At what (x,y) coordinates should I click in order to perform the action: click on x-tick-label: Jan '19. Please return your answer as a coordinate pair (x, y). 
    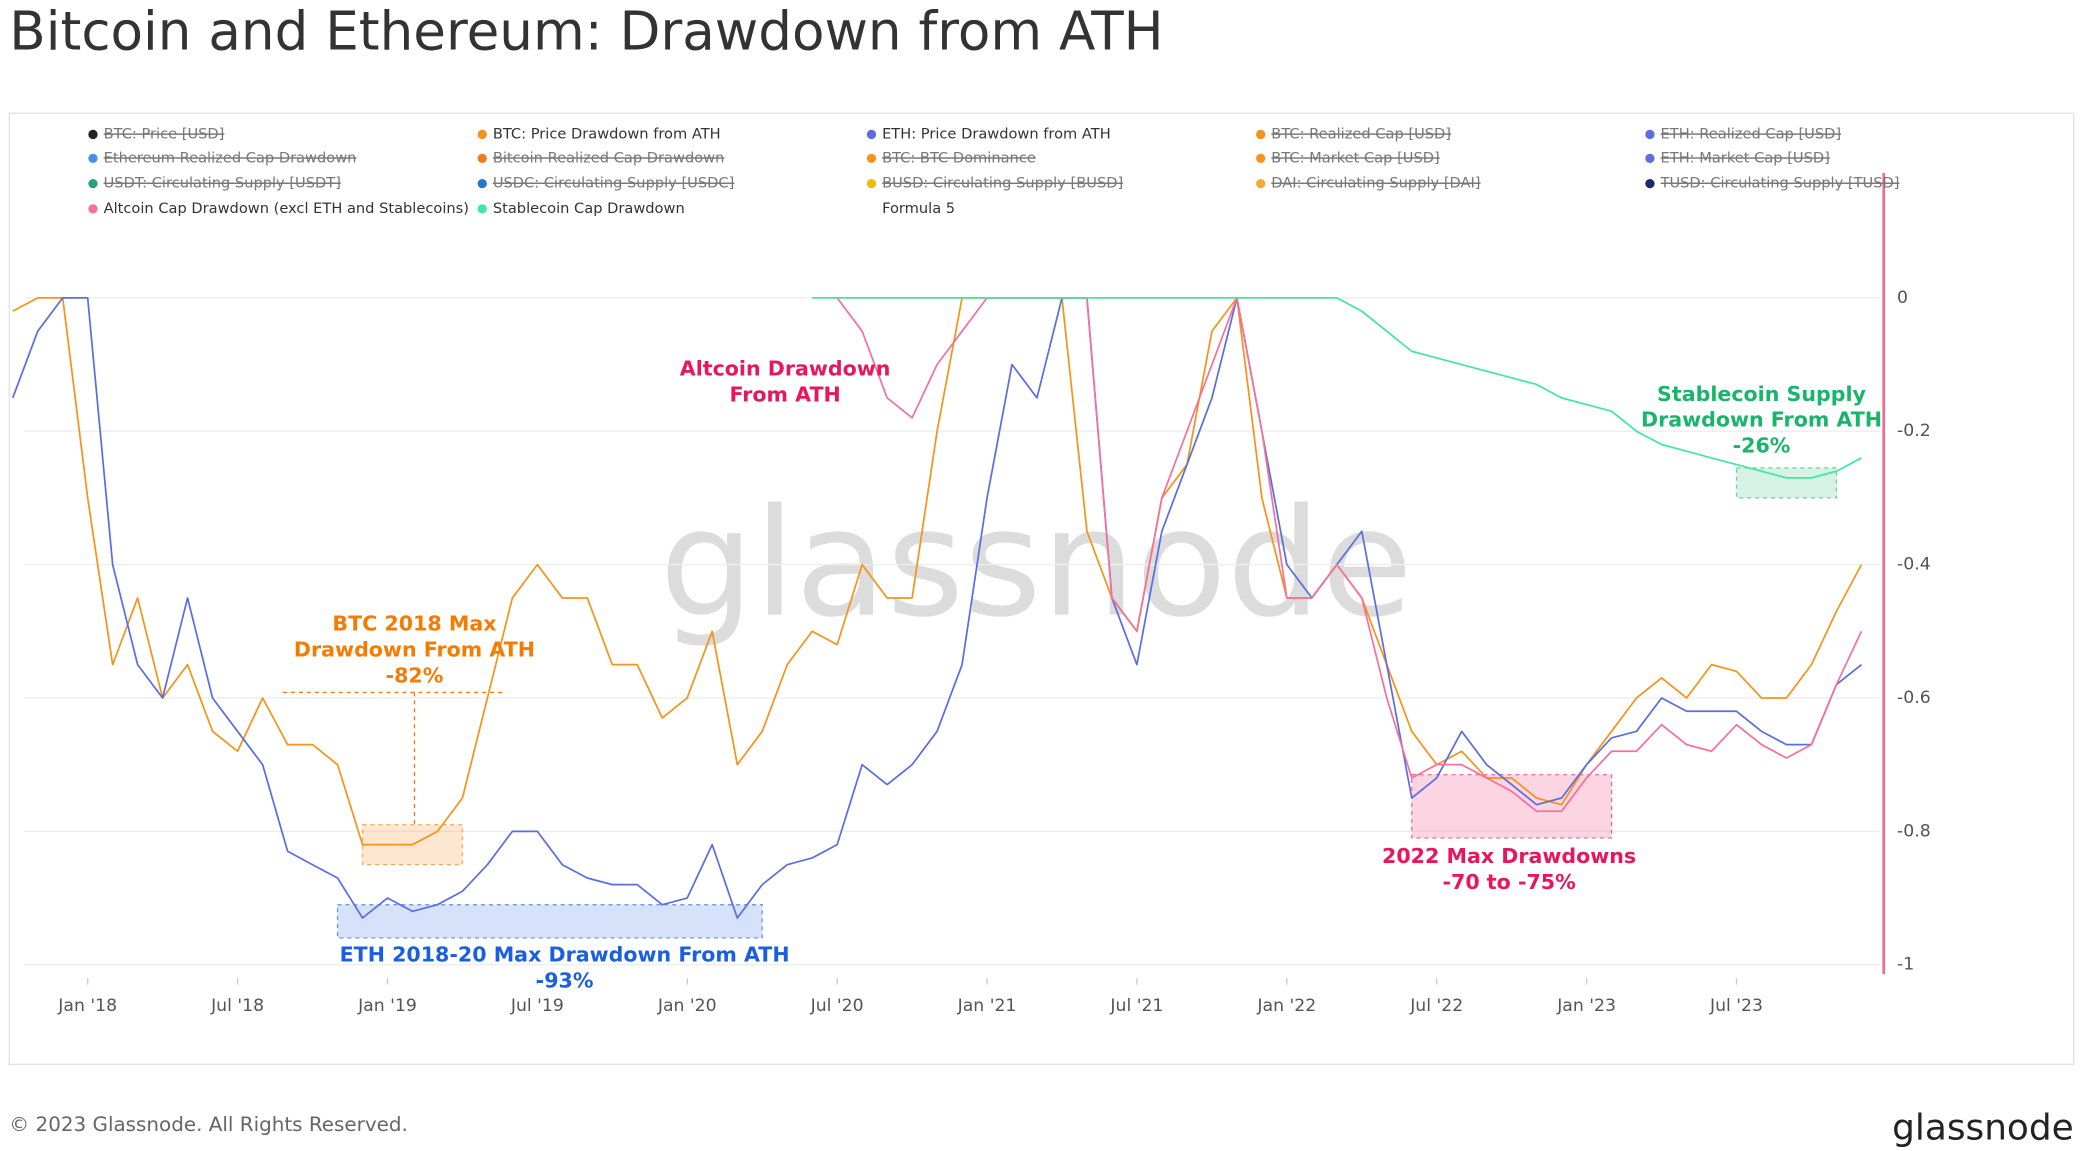
    Looking at the image, I should click on (387, 1006).